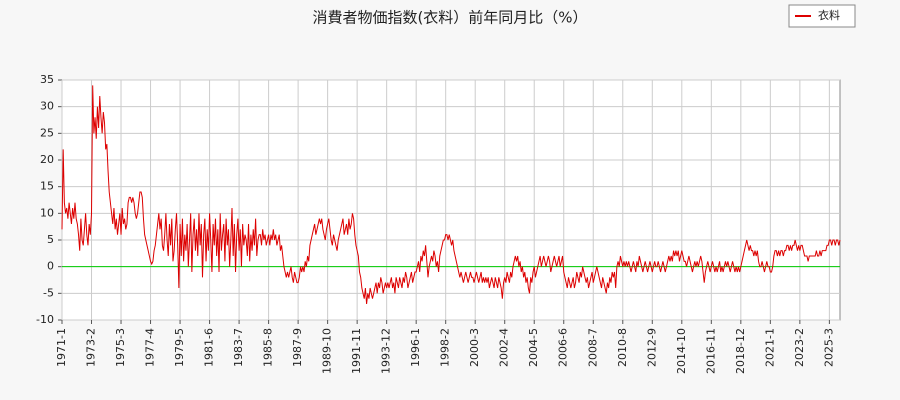 The width and height of the screenshot is (900, 400). What do you see at coordinates (563, 347) in the screenshot?
I see `x-tick-label: 2006-6` at bounding box center [563, 347].